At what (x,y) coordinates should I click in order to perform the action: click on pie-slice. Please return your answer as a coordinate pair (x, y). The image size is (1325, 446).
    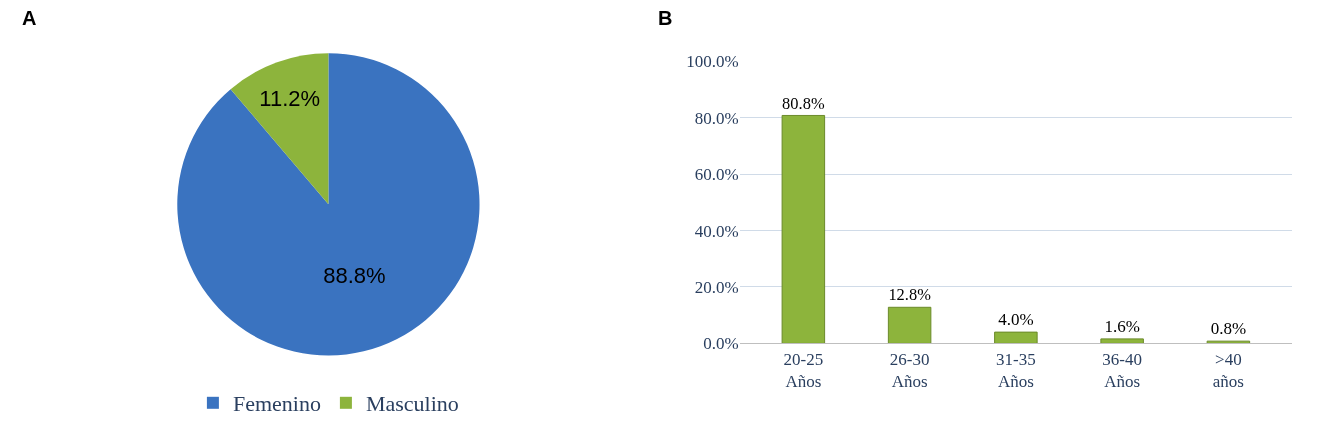
    Looking at the image, I should click on (279, 129).